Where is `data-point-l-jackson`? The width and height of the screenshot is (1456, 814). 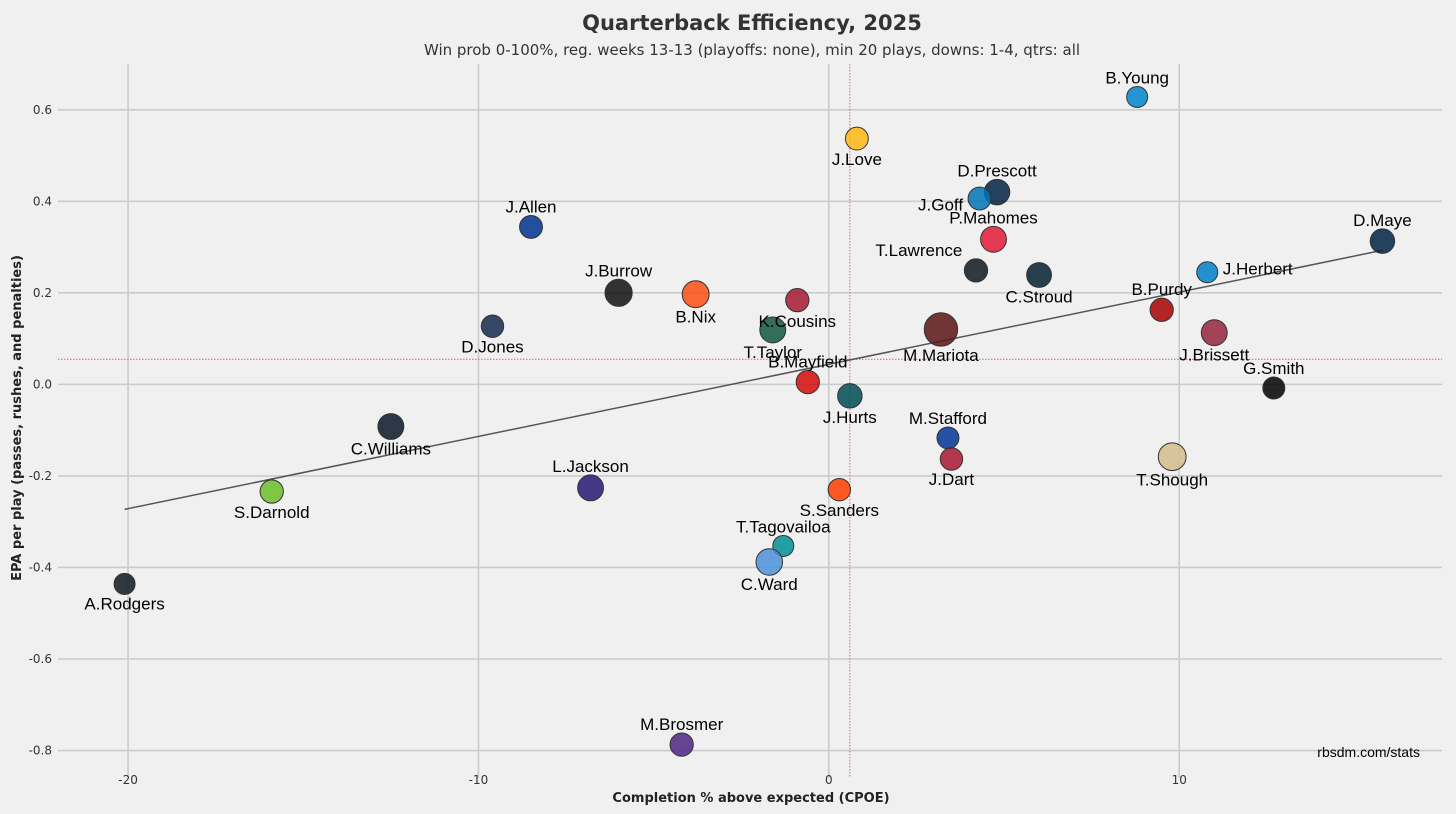 data-point-l-jackson is located at coordinates (591, 488).